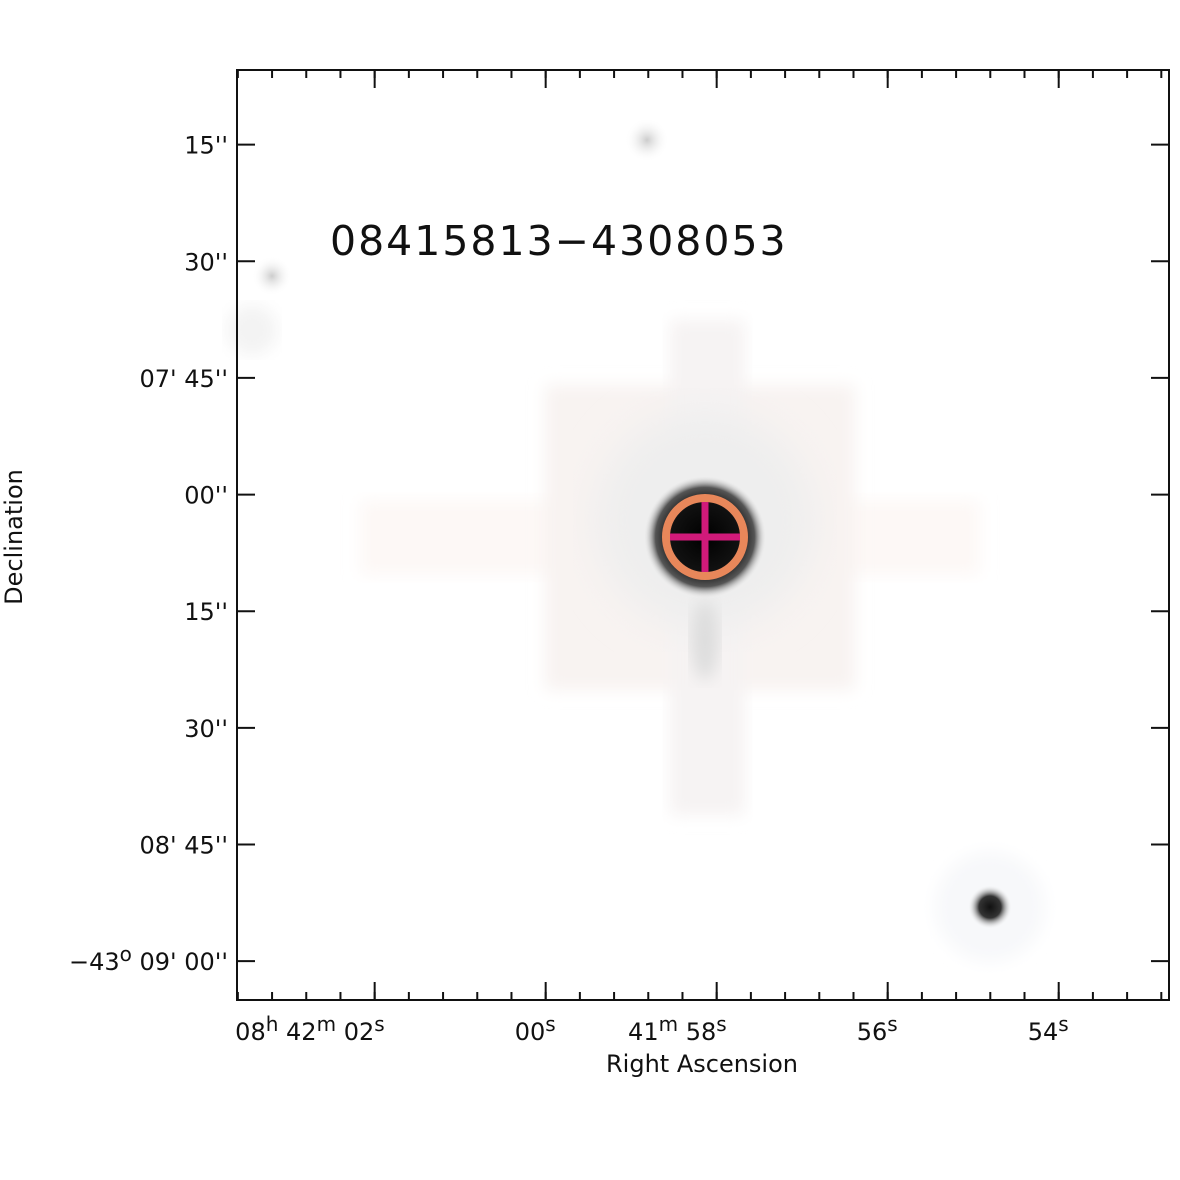  I want to click on label-part: 07' 45'', so click(184, 379).